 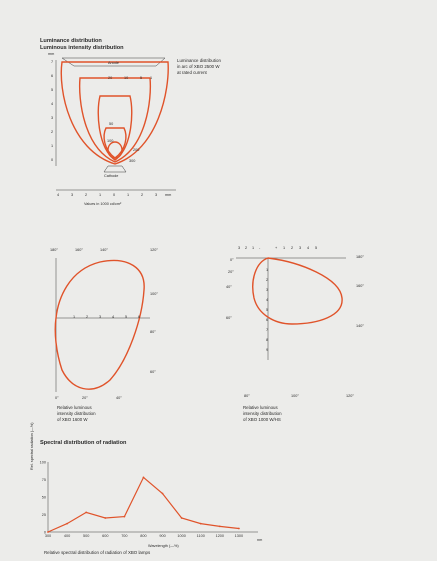 What do you see at coordinates (239, 536) in the screenshot?
I see `spectral-x-tick: 1300` at bounding box center [239, 536].